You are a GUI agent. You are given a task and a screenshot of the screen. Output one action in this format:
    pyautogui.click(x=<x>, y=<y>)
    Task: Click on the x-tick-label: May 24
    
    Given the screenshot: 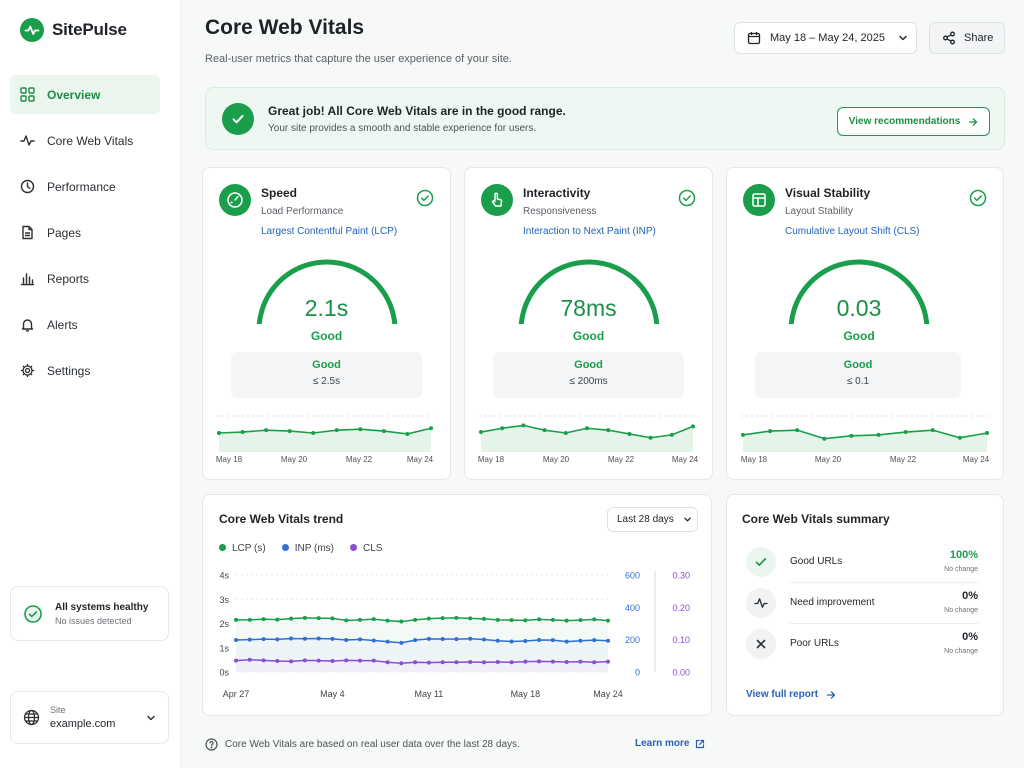 What is the action you would take?
    pyautogui.click(x=608, y=694)
    